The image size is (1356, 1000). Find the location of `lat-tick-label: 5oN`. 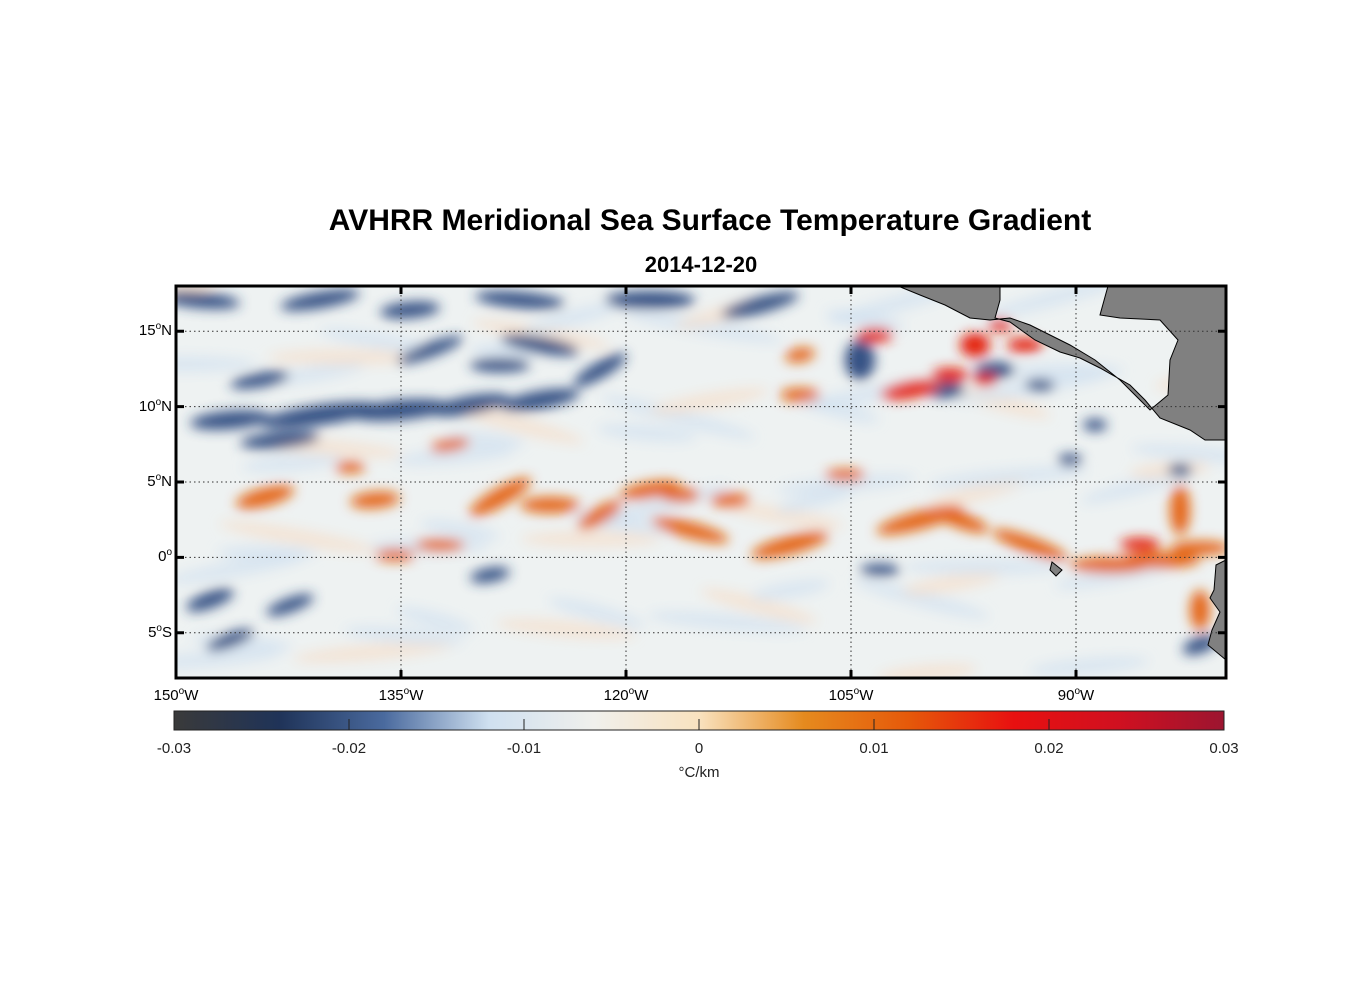

lat-tick-label: 5oN is located at coordinates (159, 481).